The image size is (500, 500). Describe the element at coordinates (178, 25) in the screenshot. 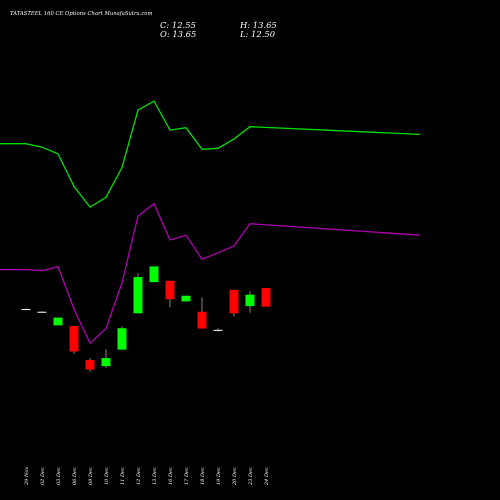

I see `close-value: C: 12.55` at that location.